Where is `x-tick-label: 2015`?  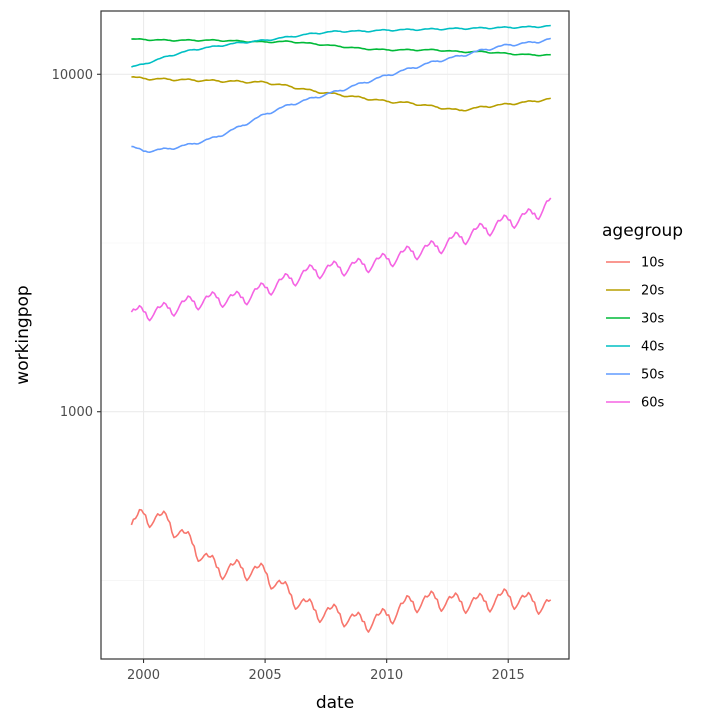
x-tick-label: 2015 is located at coordinates (508, 675).